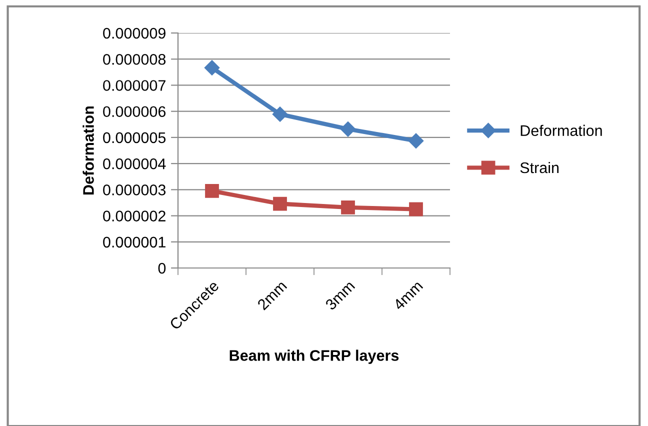 The width and height of the screenshot is (648, 426). I want to click on y-tick-label: 0, so click(162, 268).